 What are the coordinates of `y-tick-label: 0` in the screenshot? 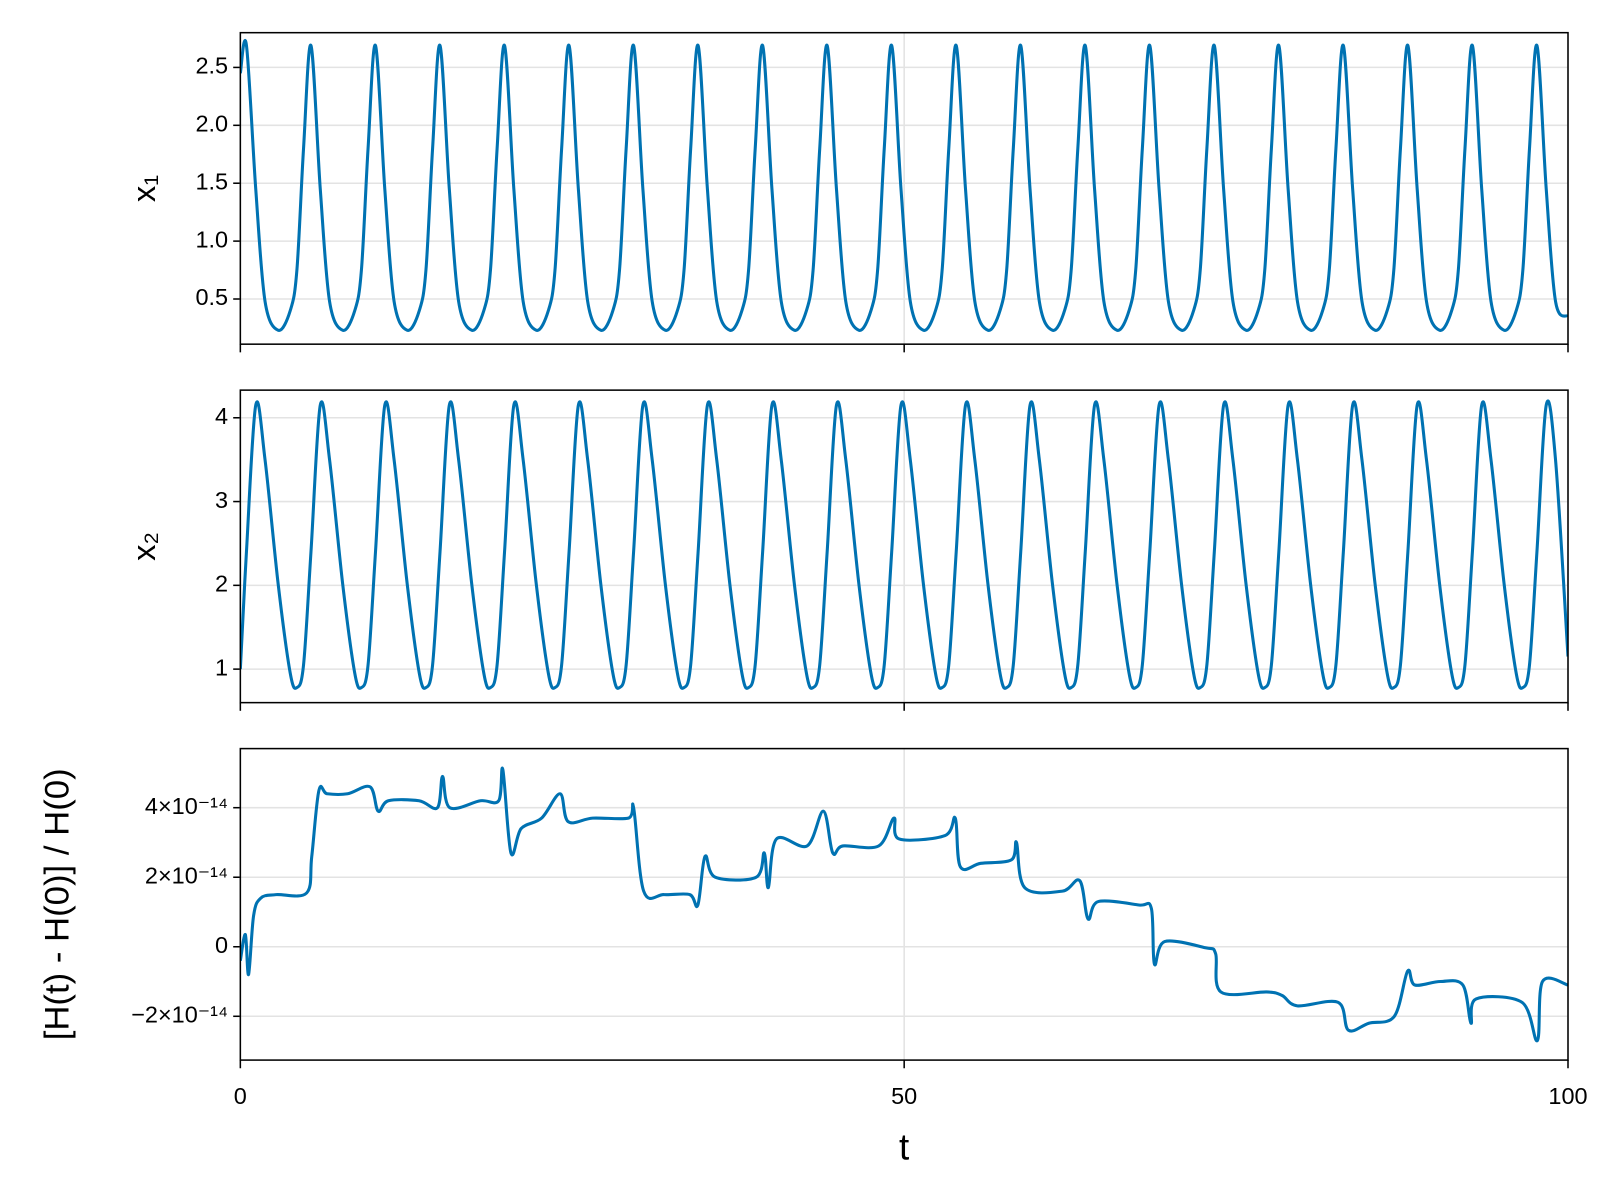 It's located at (221, 945).